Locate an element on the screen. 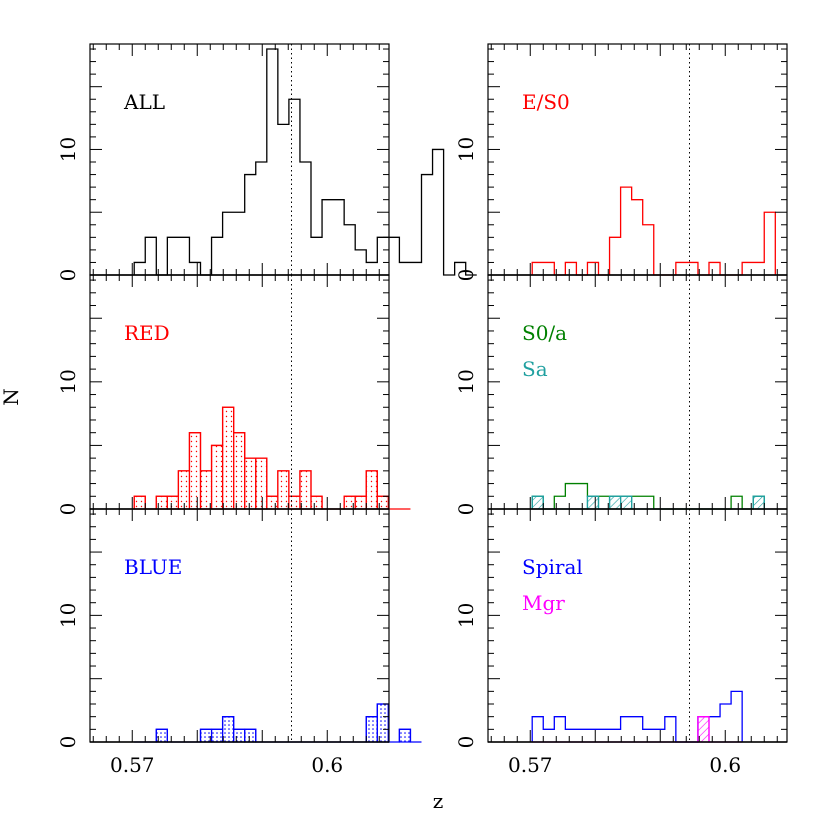 This screenshot has width=830, height=830. frame-spiral is located at coordinates (637, 625).